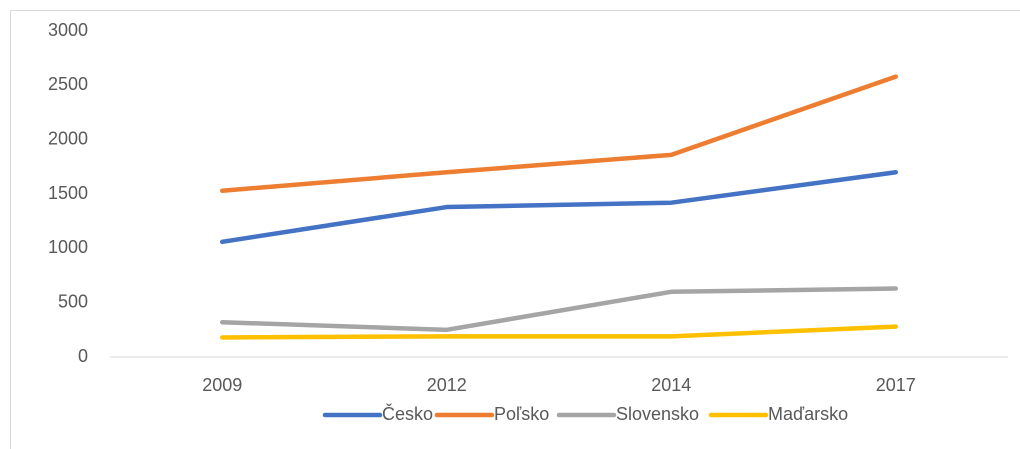 This screenshot has width=1020, height=449. I want to click on legend-label: Slovensko, so click(657, 414).